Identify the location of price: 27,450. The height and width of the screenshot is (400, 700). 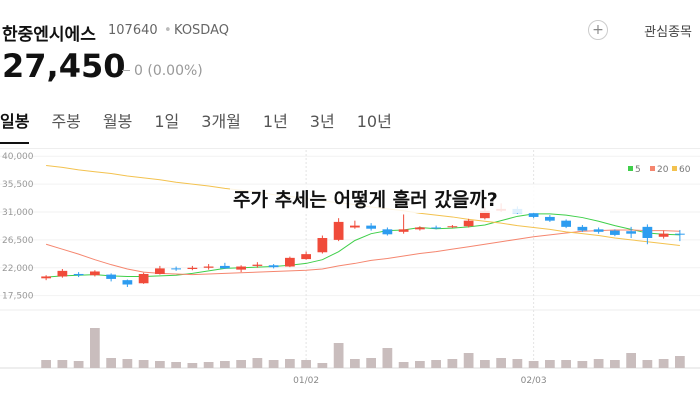
(64, 66).